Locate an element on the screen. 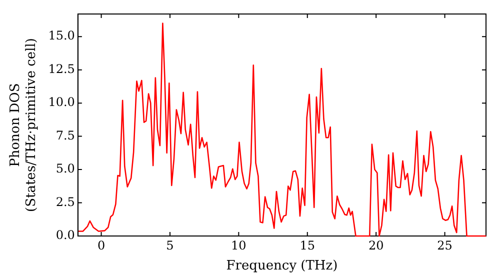 The height and width of the screenshot is (280, 500). y-tick-label: 12.5 is located at coordinates (61, 69).